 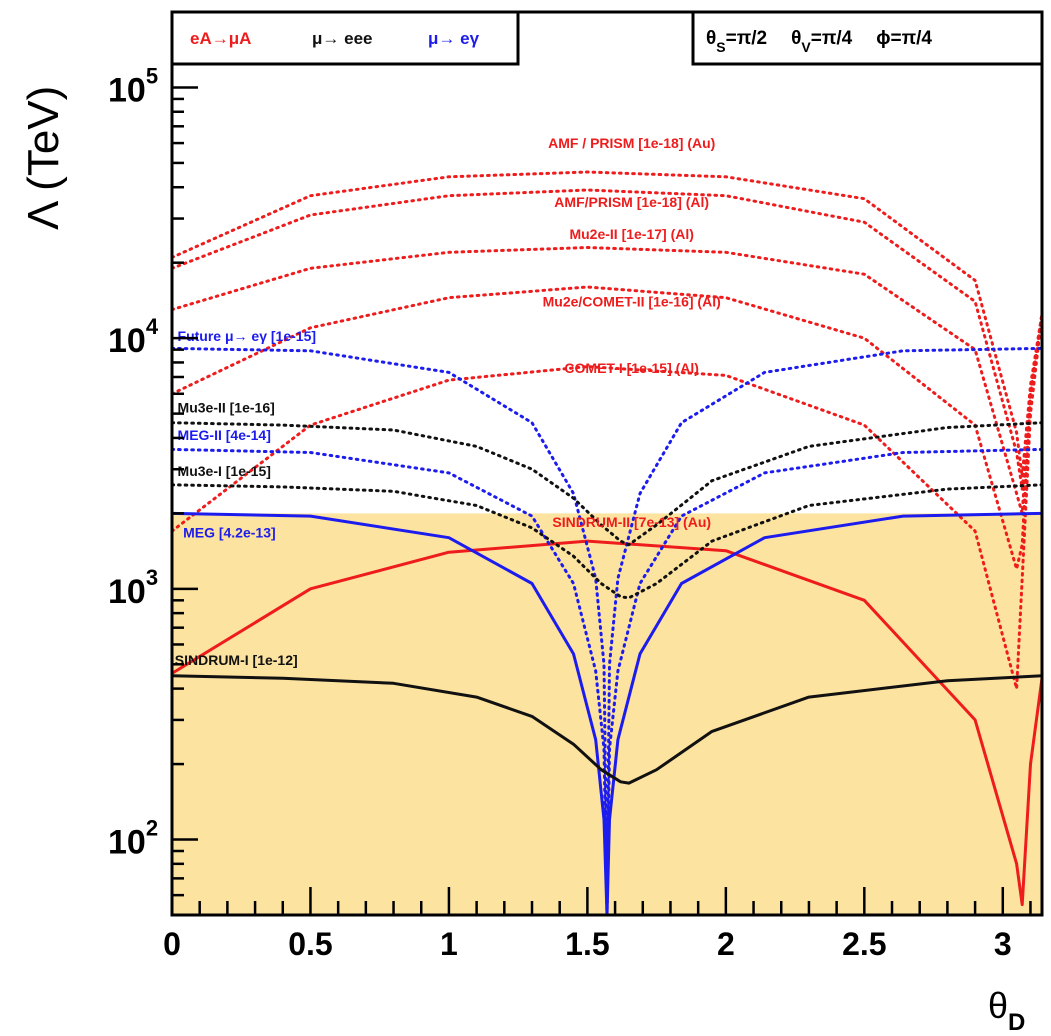 I want to click on y-tick-exponent: 3, so click(x=152, y=577).